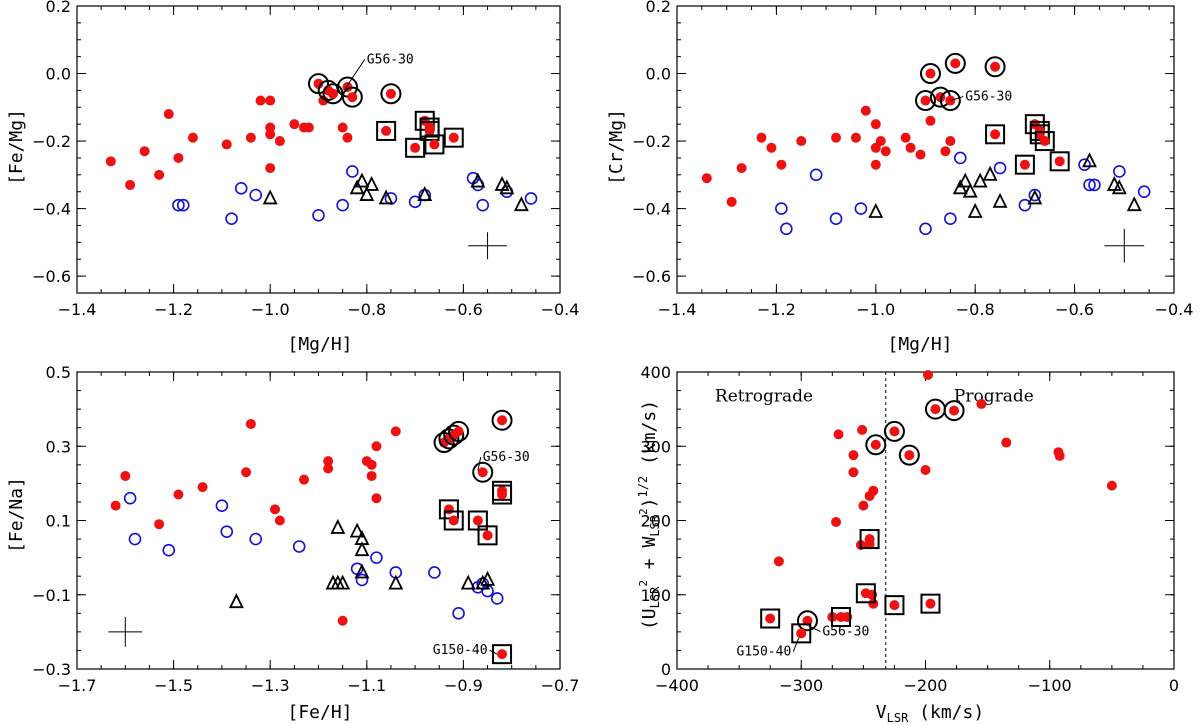  What do you see at coordinates (658, 74) in the screenshot?
I see `p2-ytick-label: 0.0` at bounding box center [658, 74].